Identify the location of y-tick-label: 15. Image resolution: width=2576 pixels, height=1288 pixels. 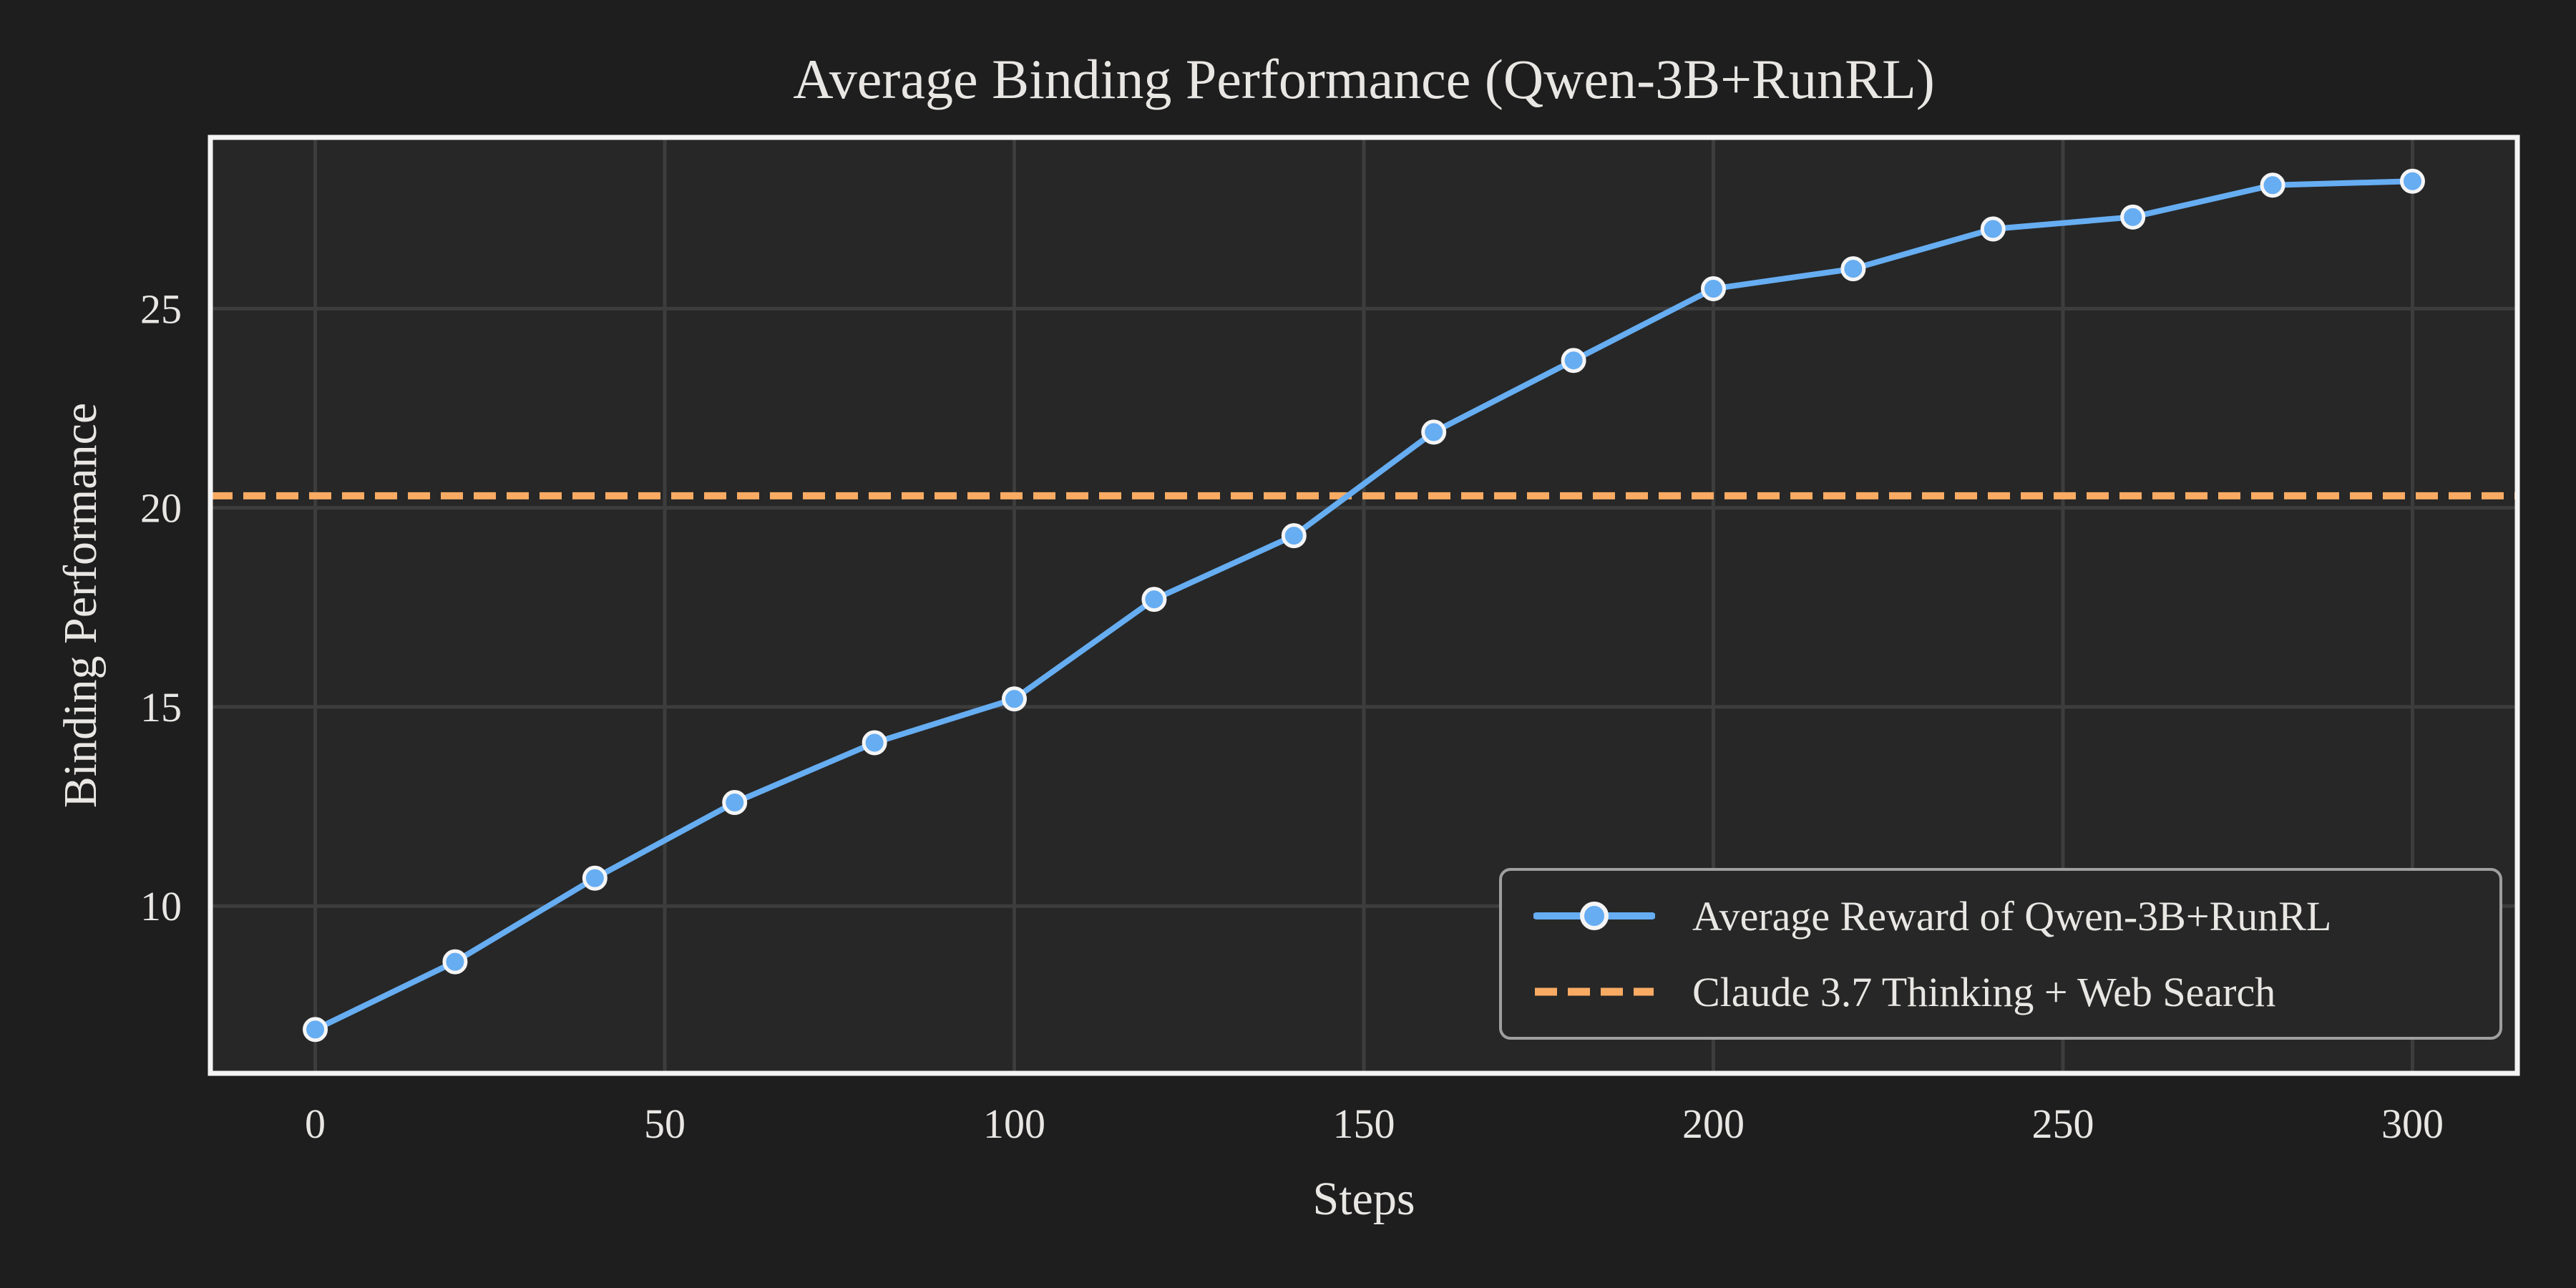
(161, 707).